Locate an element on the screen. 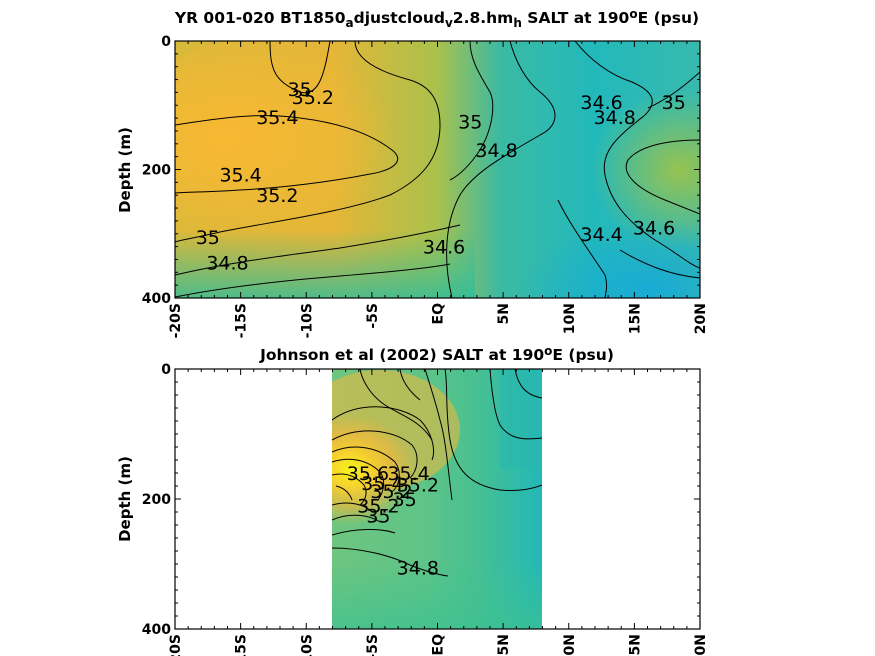 The height and width of the screenshot is (656, 875). contour-label: 35.6 is located at coordinates (368, 474).